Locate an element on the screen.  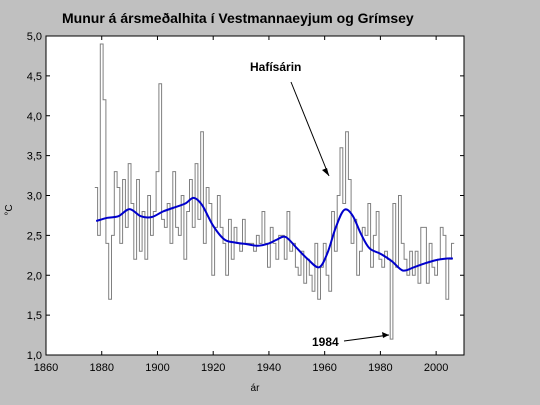
x-axis-label: ár is located at coordinates (256, 388).